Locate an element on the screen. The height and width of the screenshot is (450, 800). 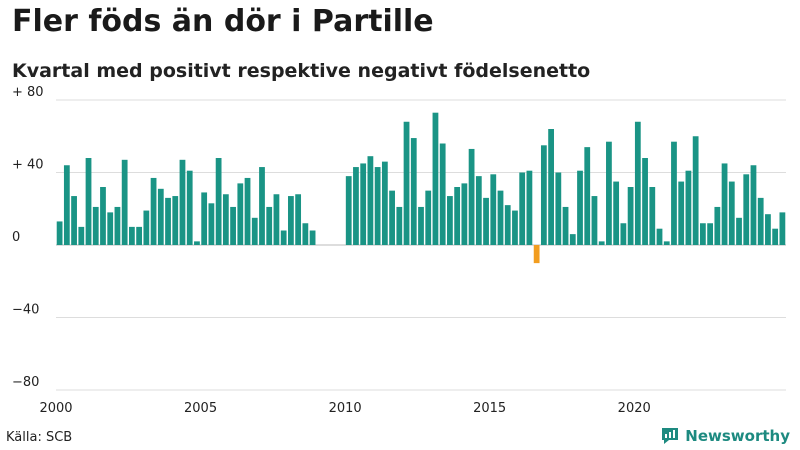
x-tick-label: 2000 is located at coordinates (55, 408).